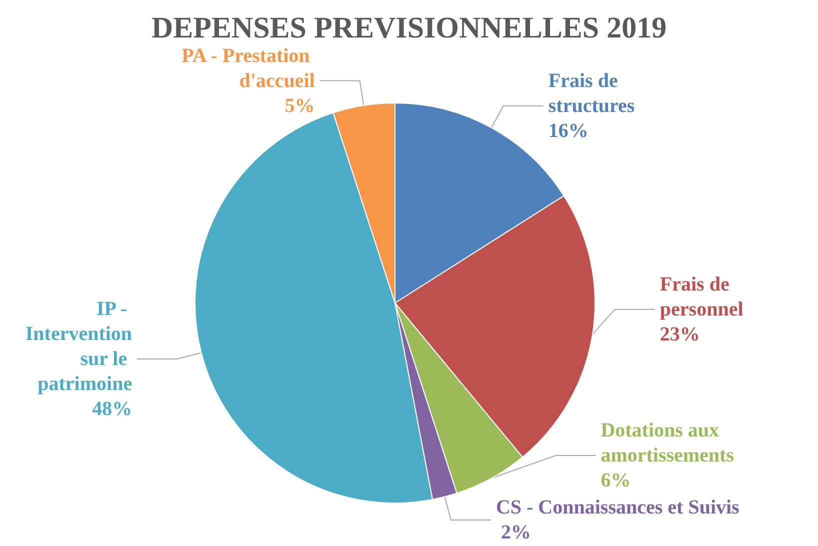 The width and height of the screenshot is (818, 546). I want to click on data-label: 6%, so click(615, 481).